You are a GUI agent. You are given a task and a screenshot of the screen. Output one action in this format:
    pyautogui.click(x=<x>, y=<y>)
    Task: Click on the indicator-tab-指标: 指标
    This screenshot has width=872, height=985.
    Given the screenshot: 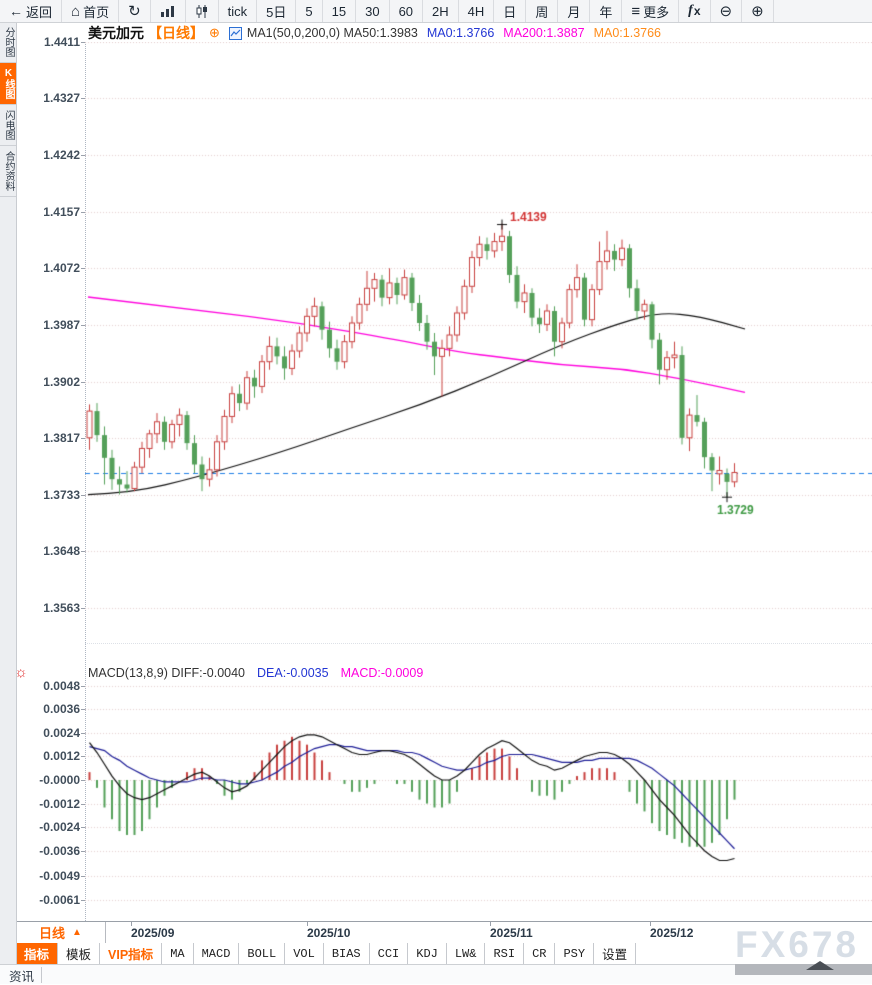 What is the action you would take?
    pyautogui.click(x=37, y=953)
    